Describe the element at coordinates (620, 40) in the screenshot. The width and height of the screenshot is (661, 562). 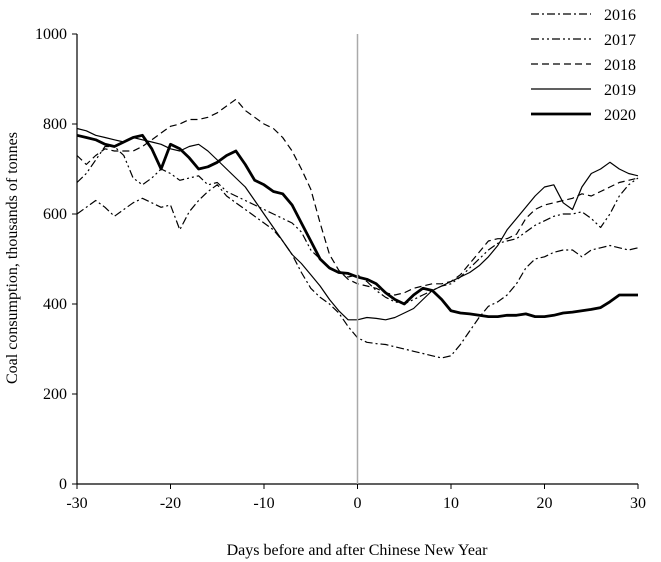
I see `legend-label-2017: 2017` at that location.